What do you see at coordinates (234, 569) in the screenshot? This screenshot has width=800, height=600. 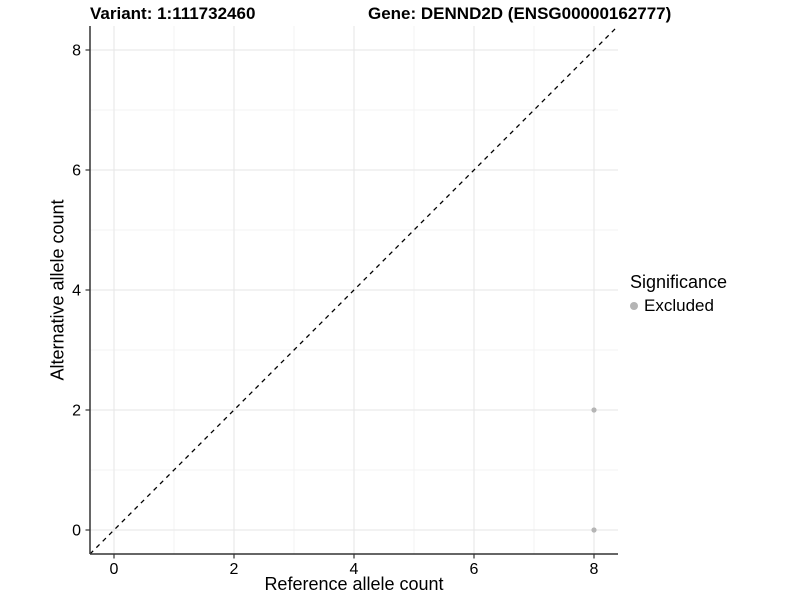 I see `x-tick-label: 2` at bounding box center [234, 569].